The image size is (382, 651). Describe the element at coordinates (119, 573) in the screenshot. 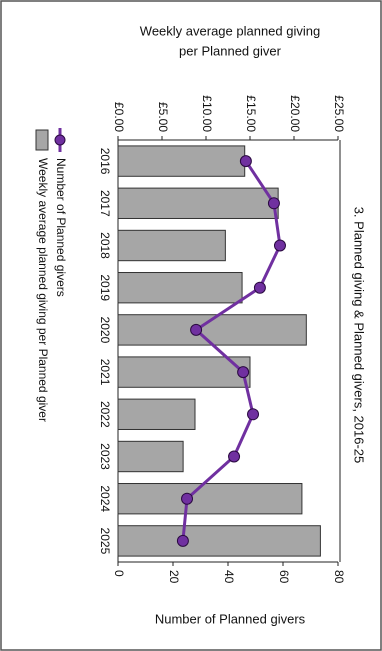

I see `y2-tick-label: 0` at that location.